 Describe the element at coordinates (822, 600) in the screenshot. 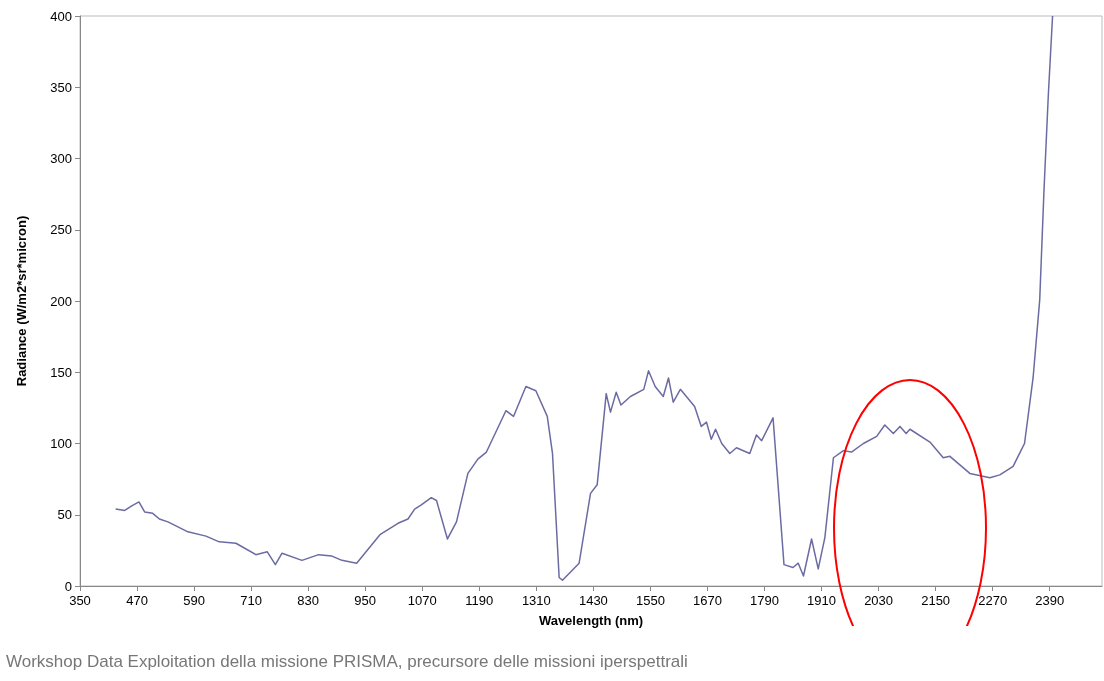

I see `x-tick-label: 1910` at that location.